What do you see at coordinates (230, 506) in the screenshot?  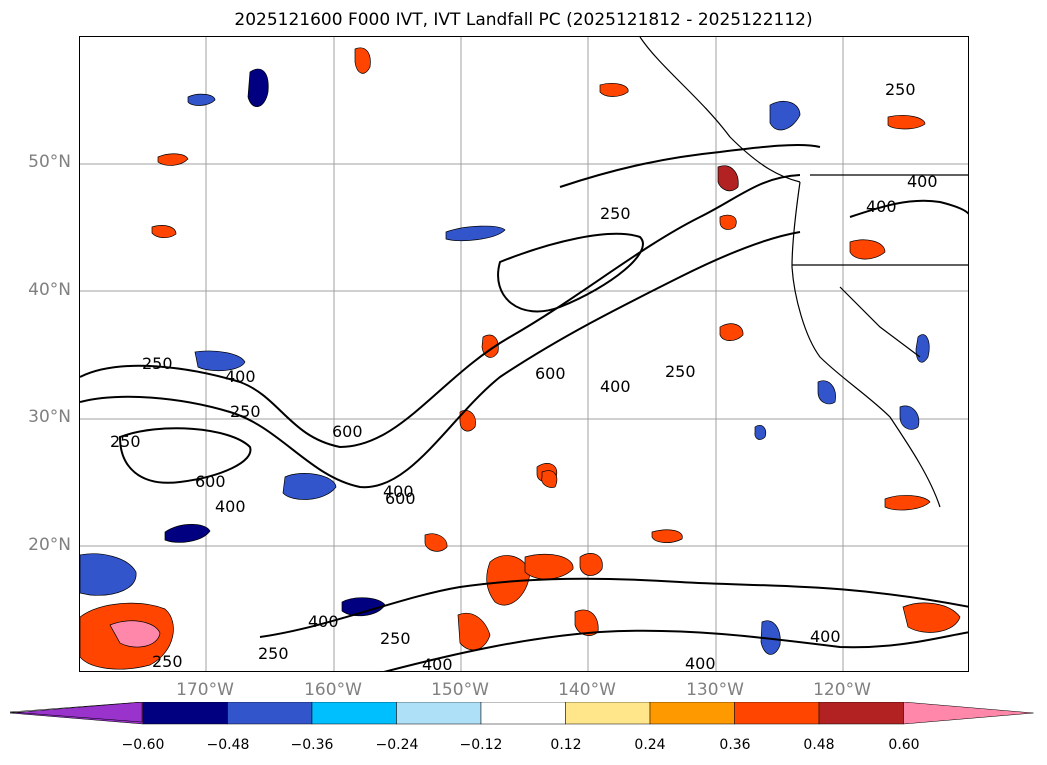 I see `contour-label-5: 400` at bounding box center [230, 506].